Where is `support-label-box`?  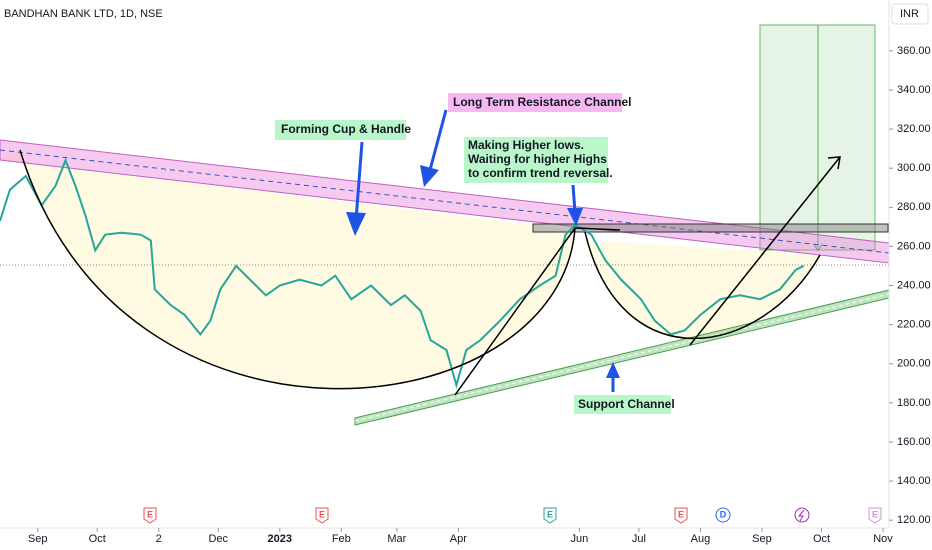
support-label-box is located at coordinates (622, 404).